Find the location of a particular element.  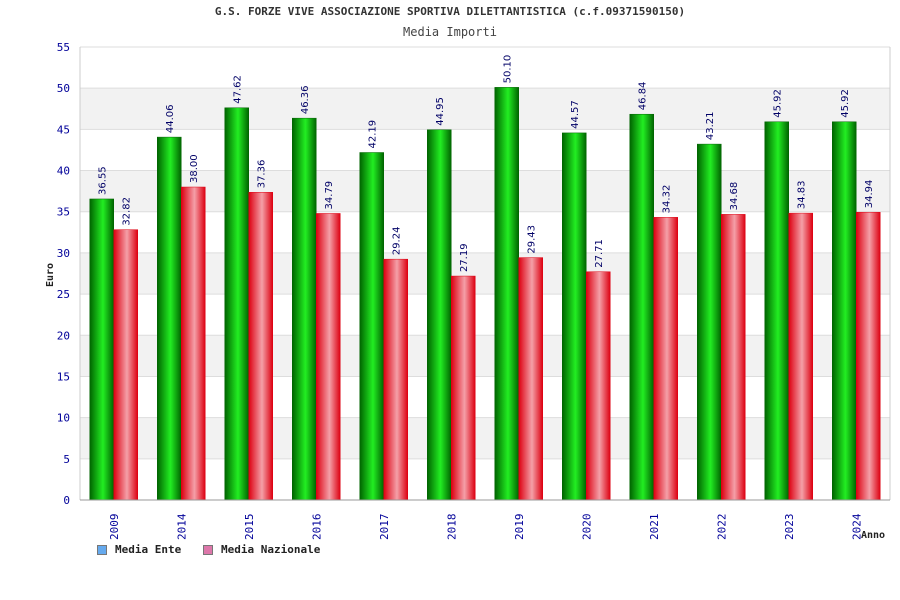

y-tick-label: 35 is located at coordinates (63, 212).